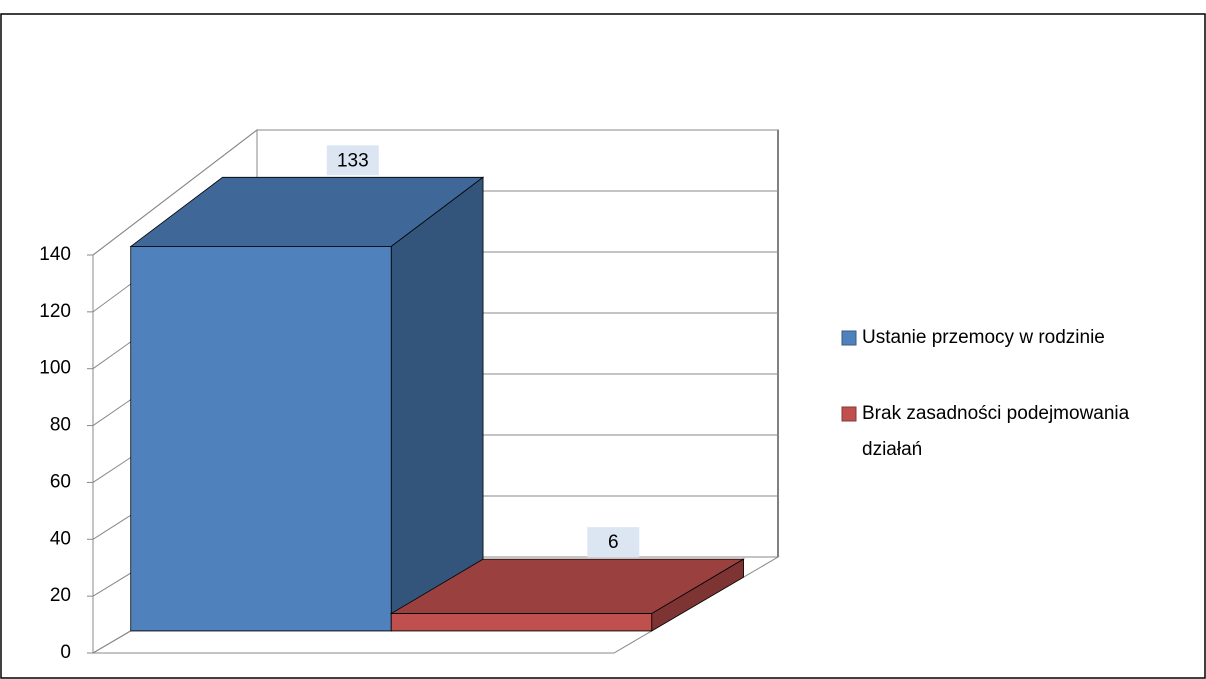 The width and height of the screenshot is (1206, 679). Describe the element at coordinates (437, 404) in the screenshot. I see `bar-side` at that location.